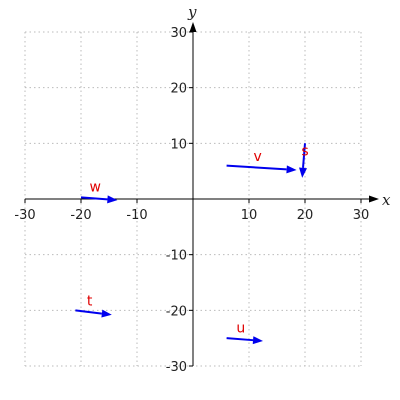  I want to click on y-tick-label: -30, so click(176, 367).